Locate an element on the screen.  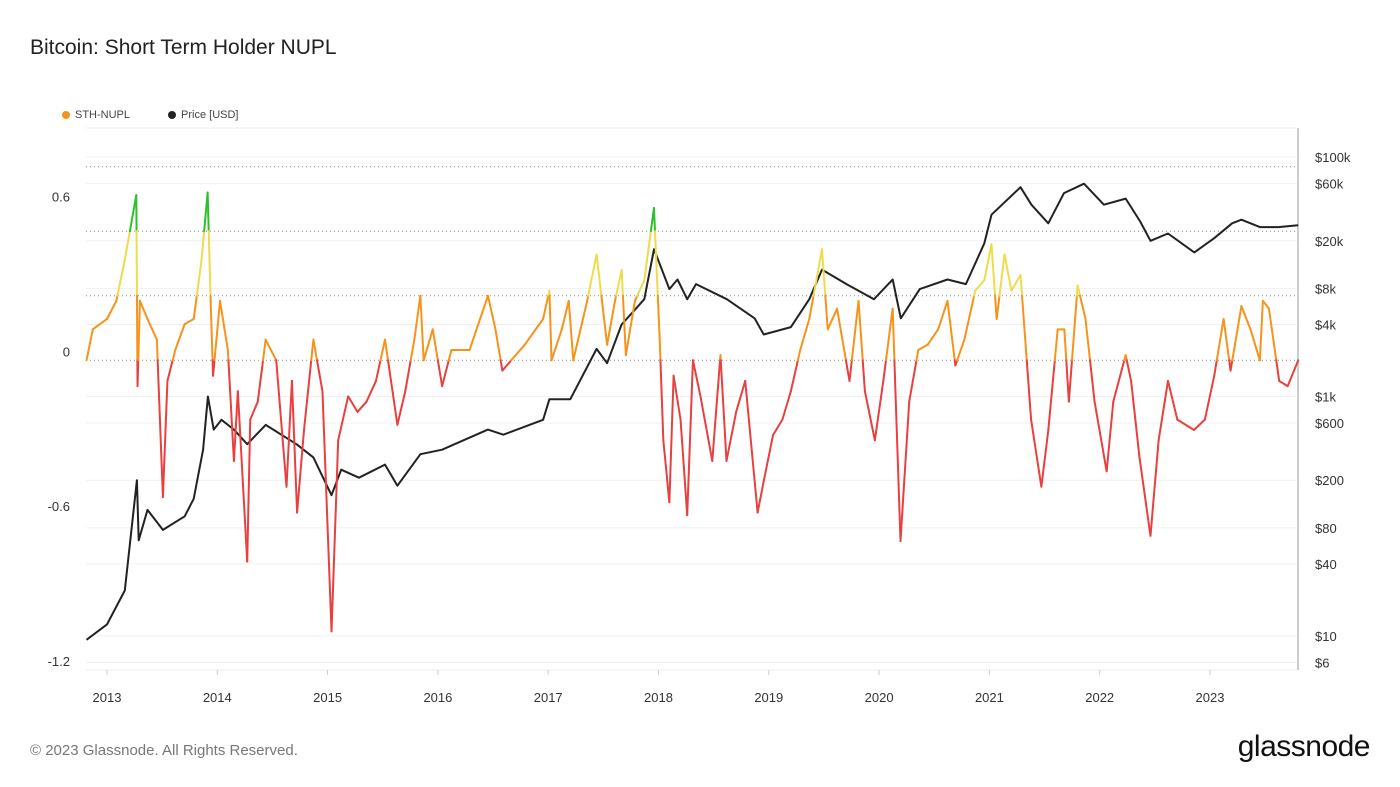
right-tick-label: $1k is located at coordinates (1325, 397).